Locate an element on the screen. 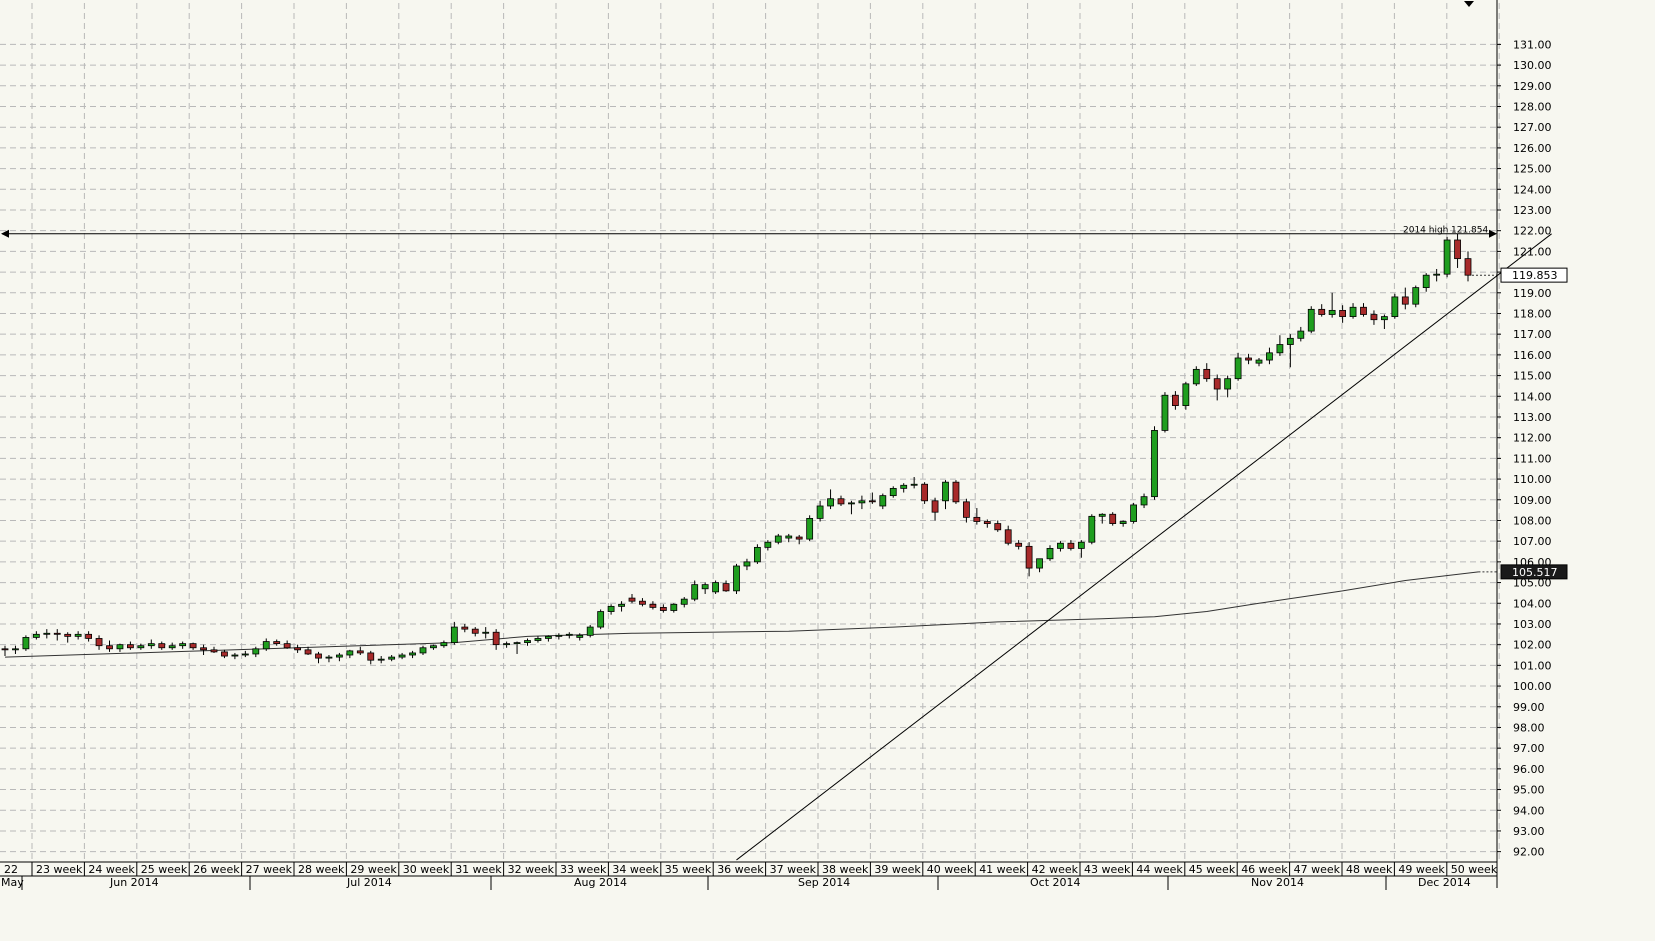 The height and width of the screenshot is (941, 1655). week-label: 28 week is located at coordinates (321, 869).